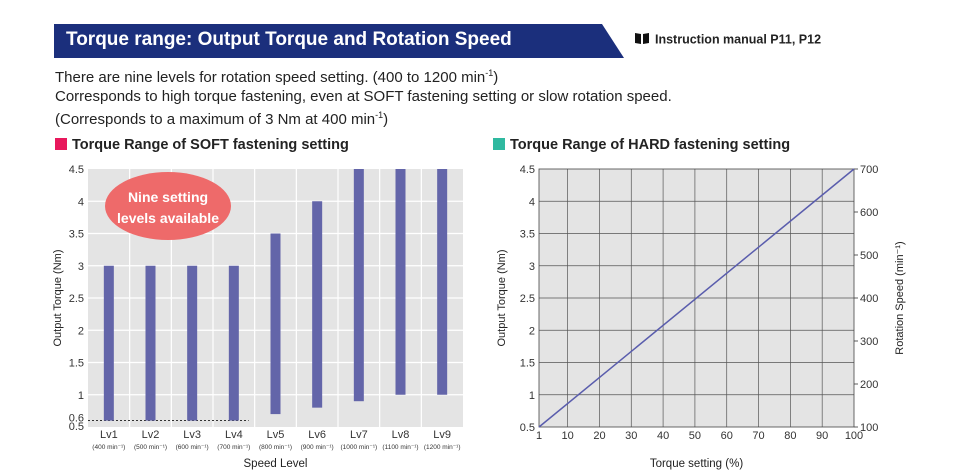  Describe the element at coordinates (696, 464) in the screenshot. I see `x-axis-label: Torque setting (%)` at that location.